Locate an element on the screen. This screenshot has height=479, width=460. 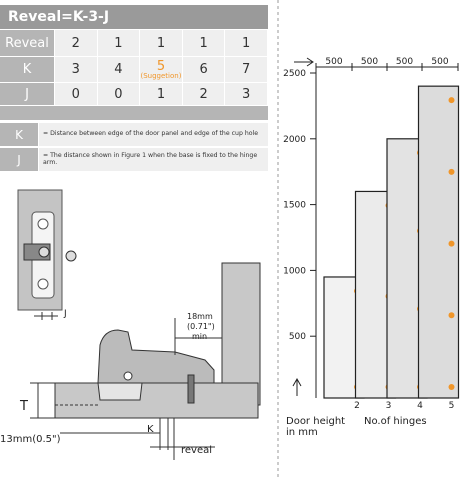
table-cell: 4 is located at coordinates (118, 69).